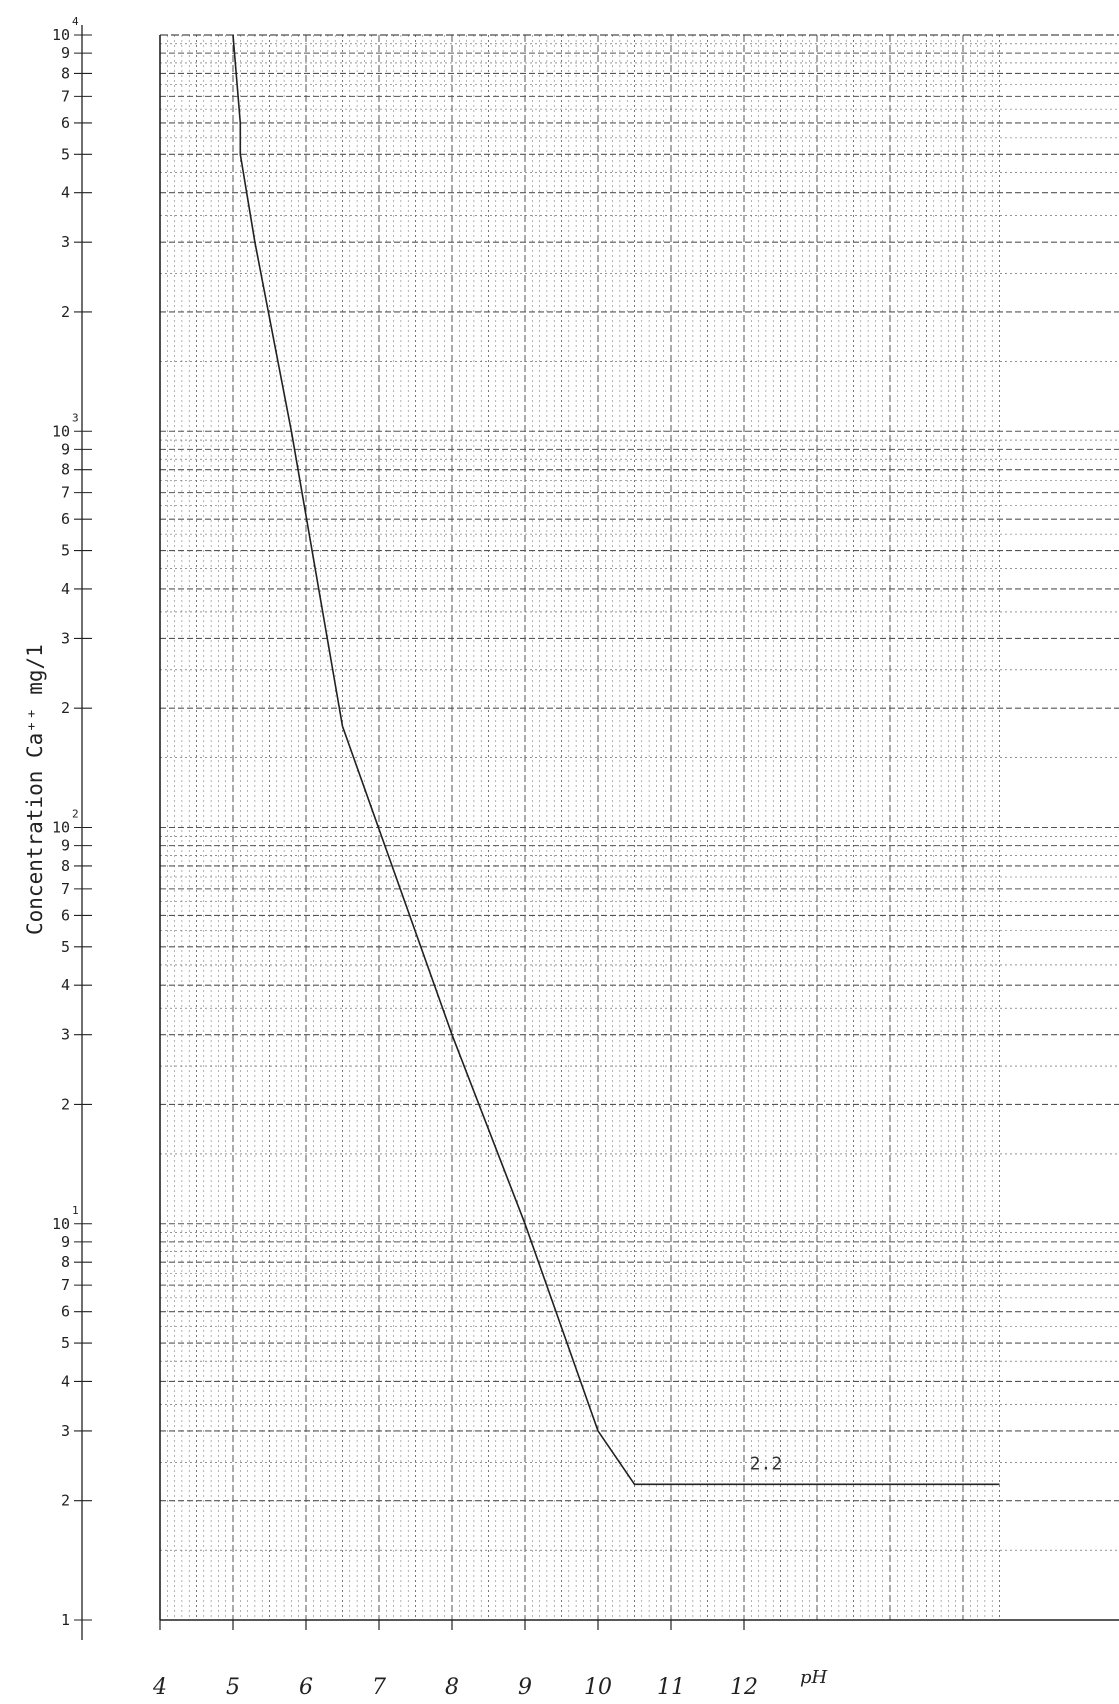 The height and width of the screenshot is (1704, 1119). Describe the element at coordinates (75, 21) in the screenshot. I see `y-decade-exponent: 4` at that location.